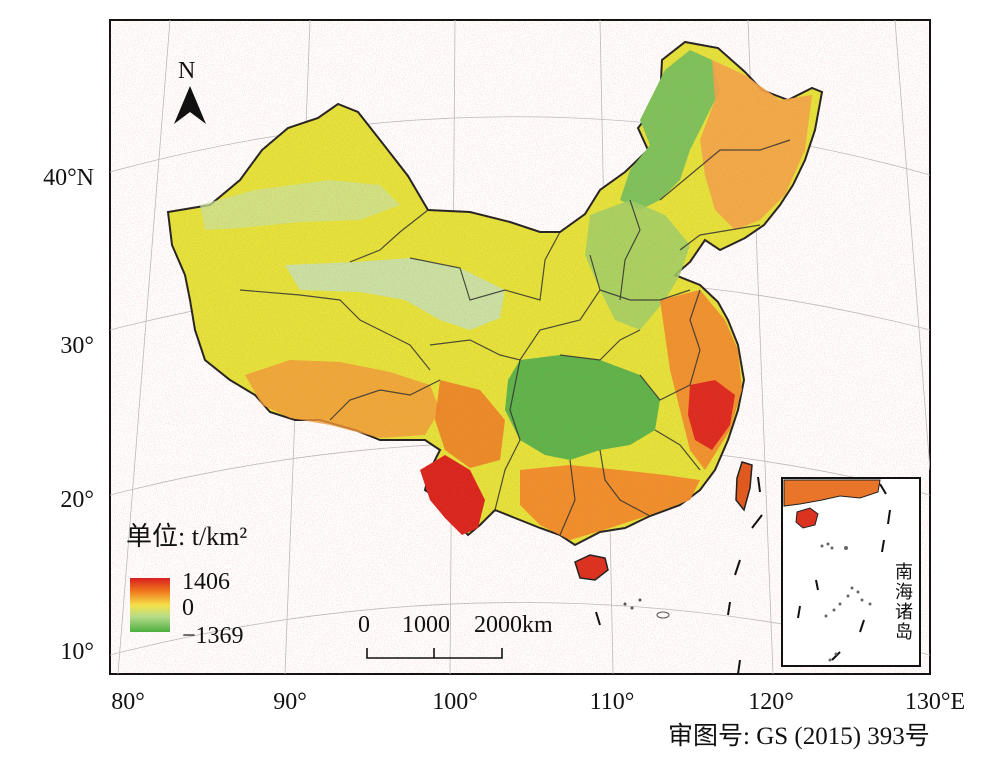  What do you see at coordinates (799, 736) in the screenshot?
I see `map-approval-number: 审图号: GS (2015) 393号` at bounding box center [799, 736].